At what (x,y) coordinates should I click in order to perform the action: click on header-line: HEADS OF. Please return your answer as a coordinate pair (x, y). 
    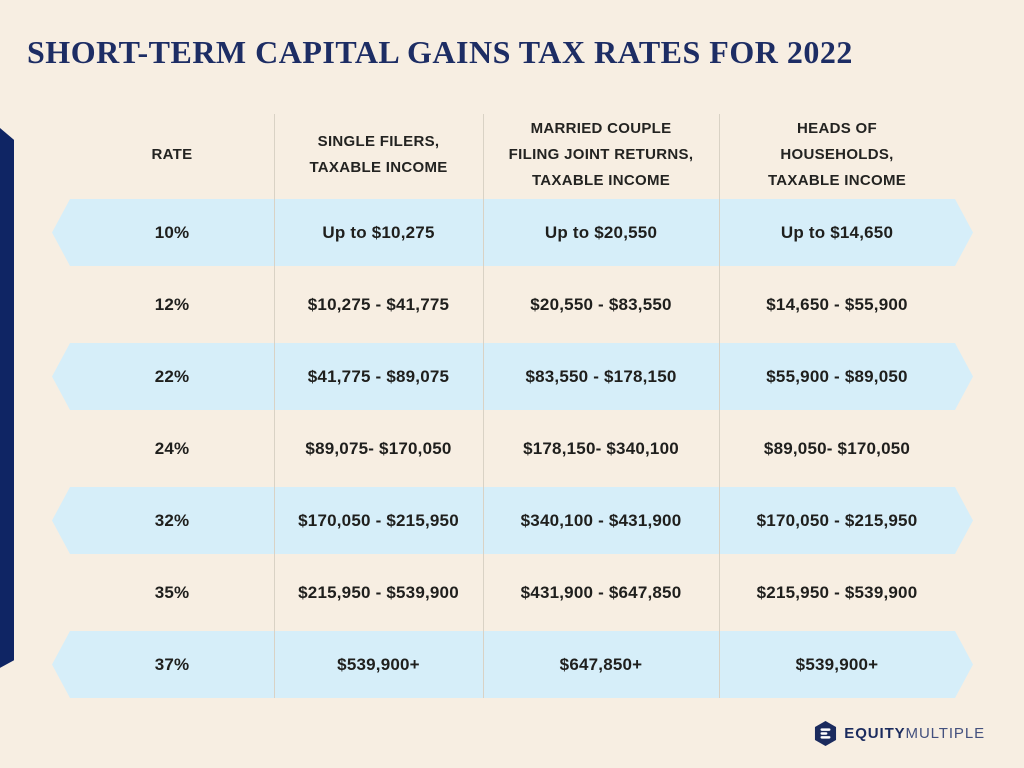
    Looking at the image, I should click on (837, 128).